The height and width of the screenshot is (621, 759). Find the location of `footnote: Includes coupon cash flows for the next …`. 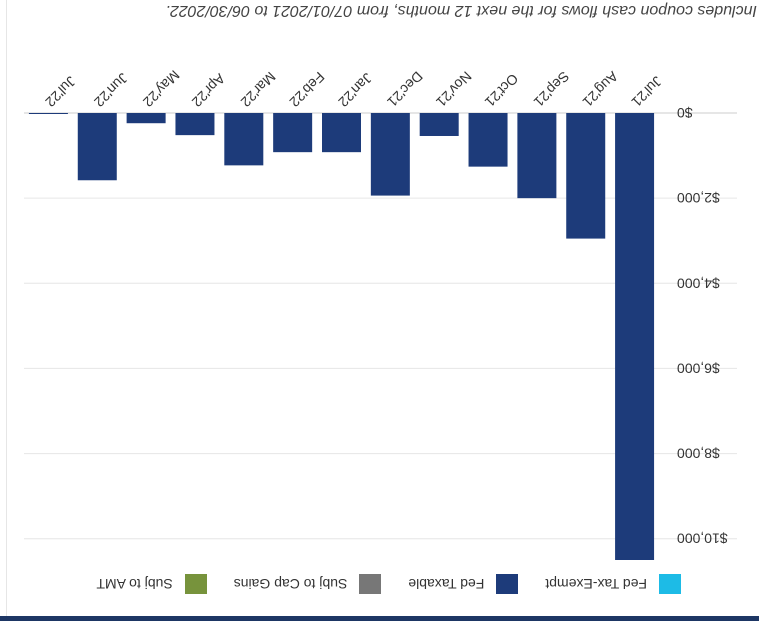

footnote: Includes coupon cash flows for the next … is located at coordinates (461, 10).